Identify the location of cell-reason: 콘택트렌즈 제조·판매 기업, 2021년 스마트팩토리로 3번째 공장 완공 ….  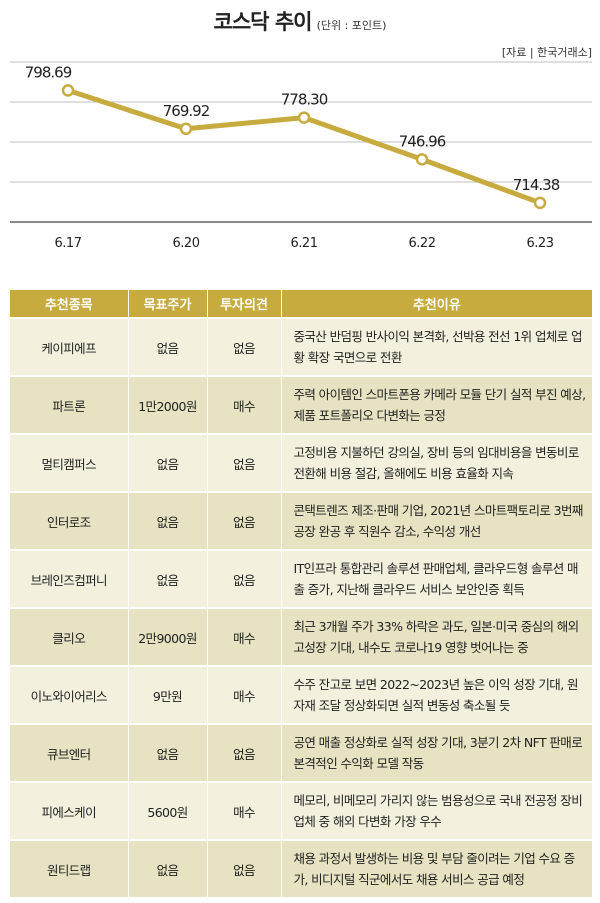
(436, 521).